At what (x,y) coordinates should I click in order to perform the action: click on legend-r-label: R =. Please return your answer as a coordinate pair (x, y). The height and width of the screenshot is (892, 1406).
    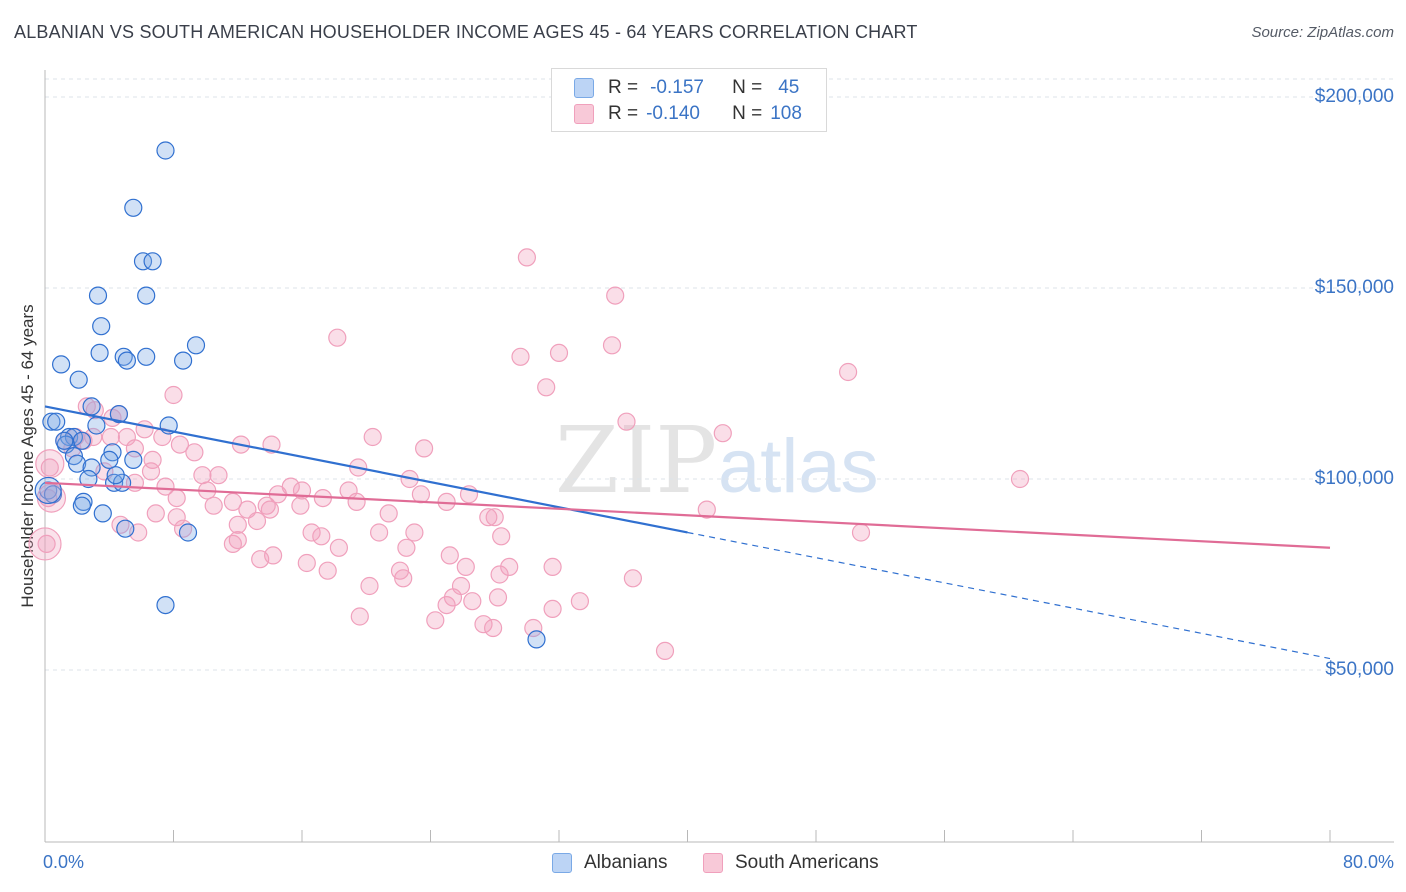
    Looking at the image, I should click on (623, 87).